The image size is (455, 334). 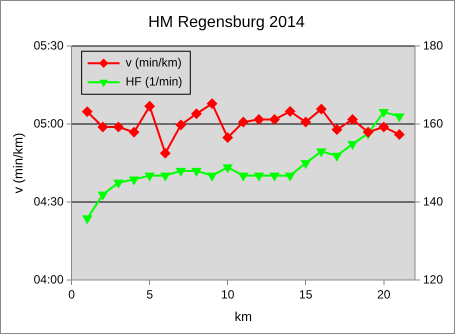 What do you see at coordinates (154, 63) in the screenshot?
I see `legend-label: v (min/km)` at bounding box center [154, 63].